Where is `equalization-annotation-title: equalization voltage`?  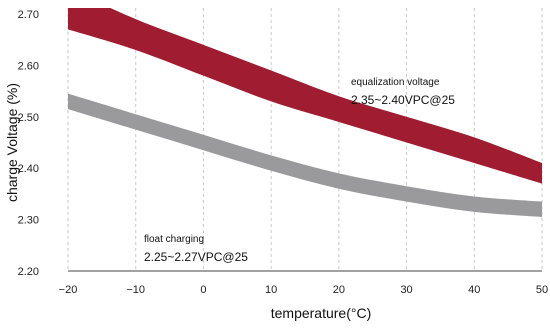 equalization-annotation-title: equalization voltage is located at coordinates (395, 82).